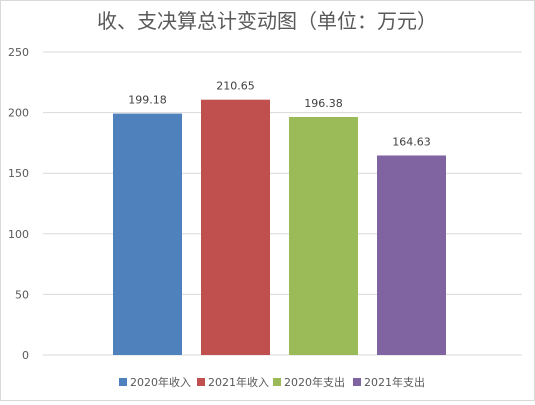 This screenshot has height=405, width=535. What do you see at coordinates (394, 382) in the screenshot?
I see `legend-label: 2021年支出` at bounding box center [394, 382].